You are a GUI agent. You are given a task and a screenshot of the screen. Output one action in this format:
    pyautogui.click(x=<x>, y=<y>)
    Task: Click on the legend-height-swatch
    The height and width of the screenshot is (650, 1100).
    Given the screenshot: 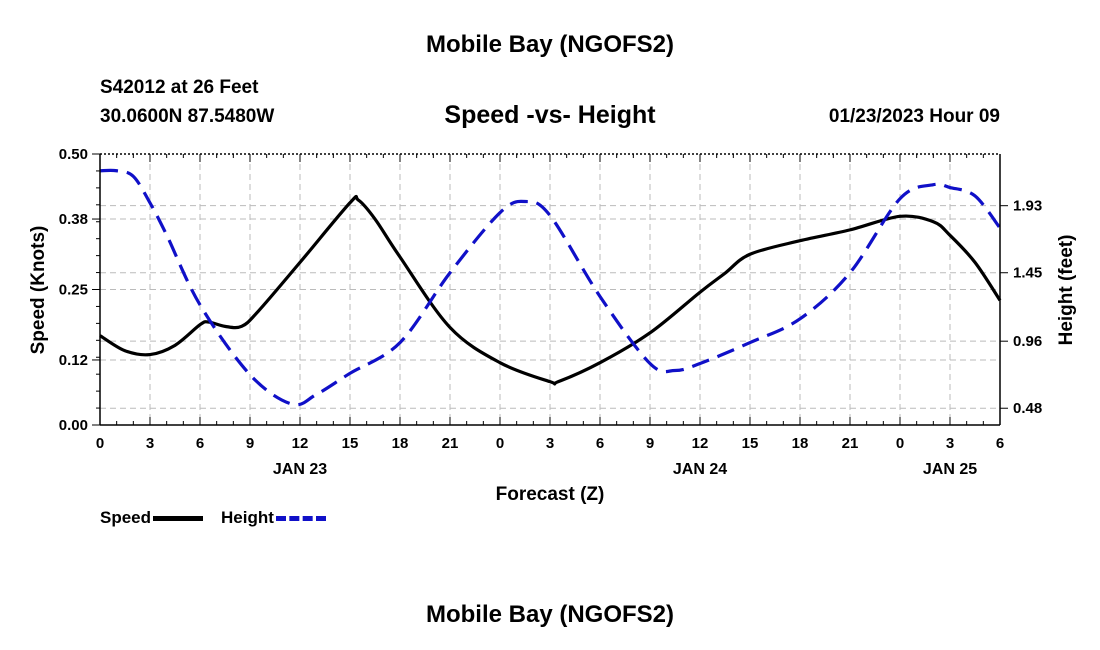 What is the action you would take?
    pyautogui.click(x=300, y=518)
    